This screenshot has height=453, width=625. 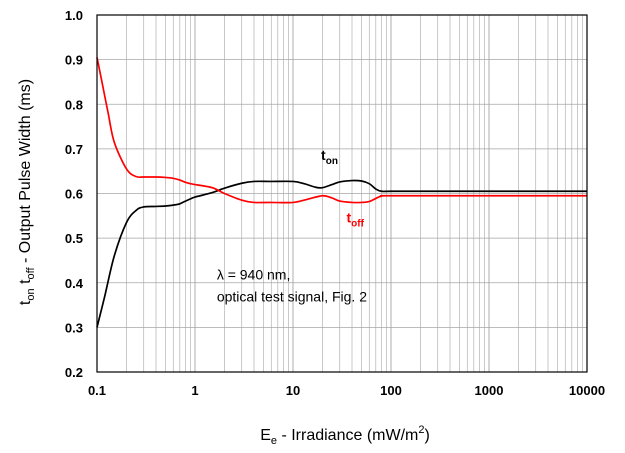 What do you see at coordinates (25, 302) in the screenshot?
I see `y-axis-label-p1: t` at bounding box center [25, 302].